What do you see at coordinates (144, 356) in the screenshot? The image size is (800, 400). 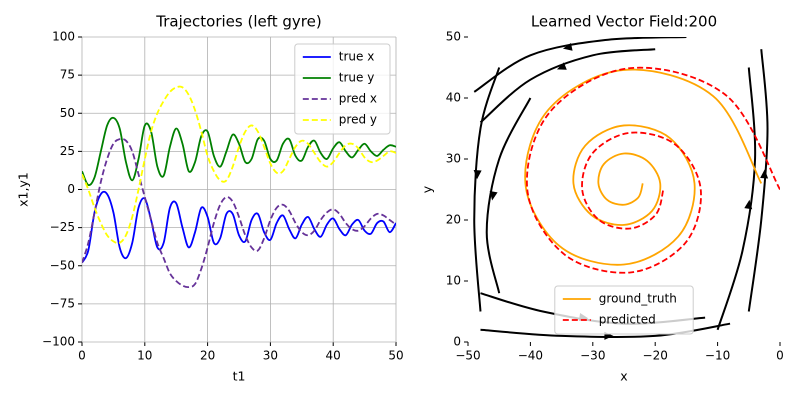 I see `x-tick-label: 10` at bounding box center [144, 356].